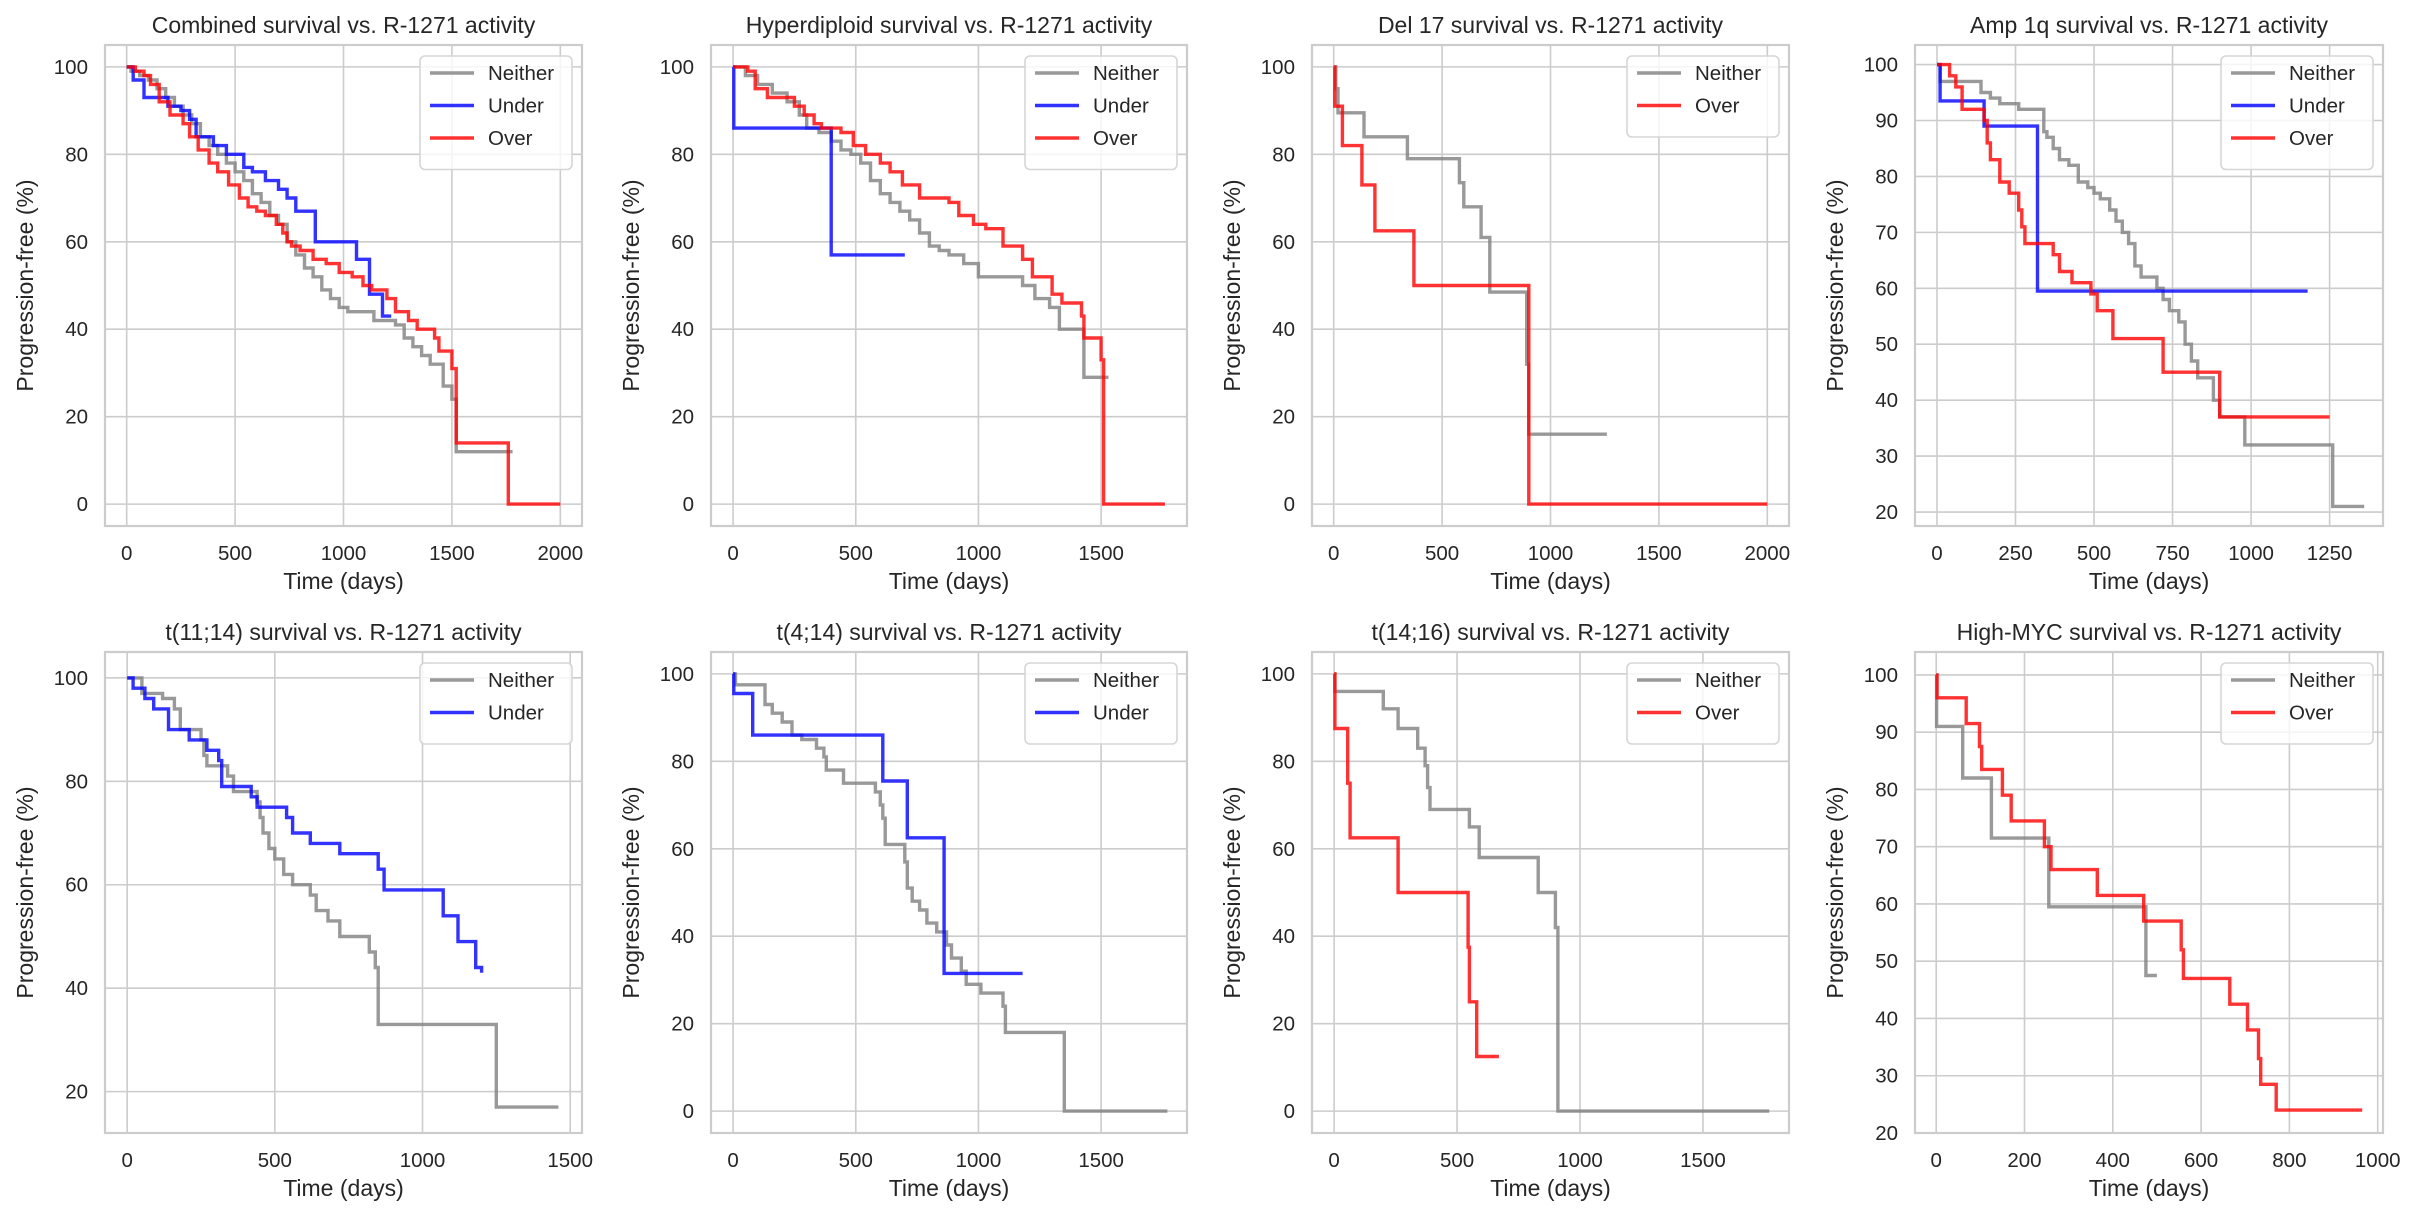 The height and width of the screenshot is (1218, 2418). Describe the element at coordinates (1728, 73) in the screenshot. I see `chart-3-legend-label-neither: Neither` at that location.